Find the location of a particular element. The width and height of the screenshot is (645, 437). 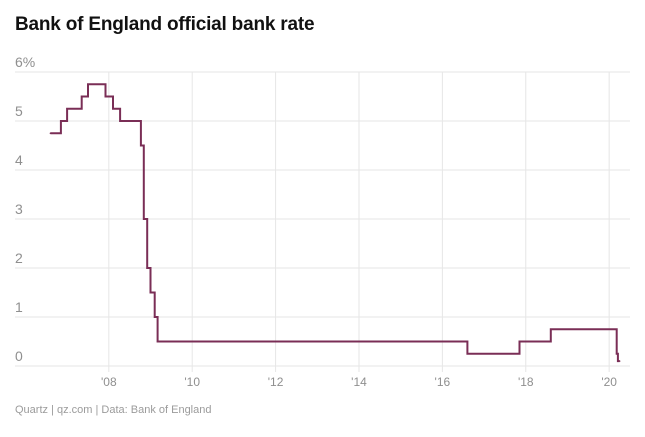

x-tick-label: '14 is located at coordinates (359, 382).